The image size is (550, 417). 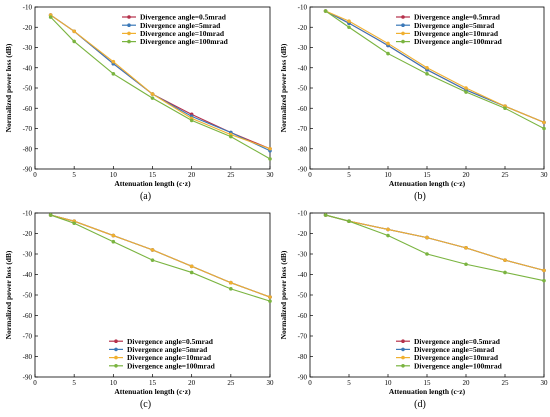 I want to click on y-tick-label: -90, so click(x=303, y=378).